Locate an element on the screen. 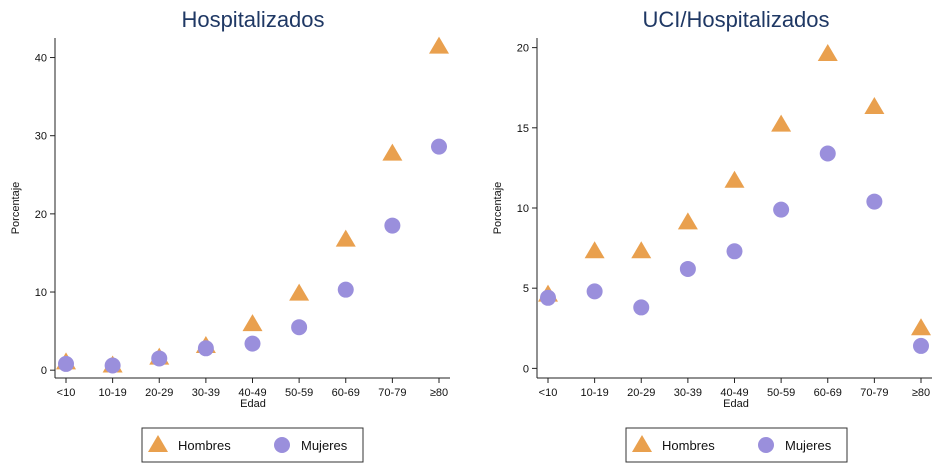  chart-title: UCI/Hospitalizados is located at coordinates (735, 19).